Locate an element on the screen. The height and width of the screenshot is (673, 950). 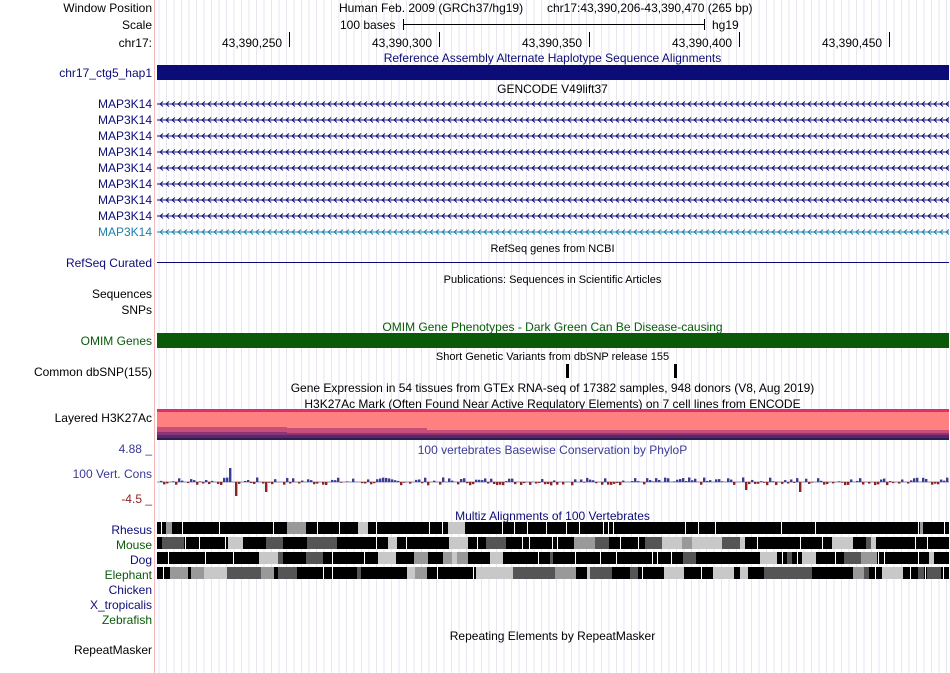
tick-label: 43,390,350 is located at coordinates (552, 43).